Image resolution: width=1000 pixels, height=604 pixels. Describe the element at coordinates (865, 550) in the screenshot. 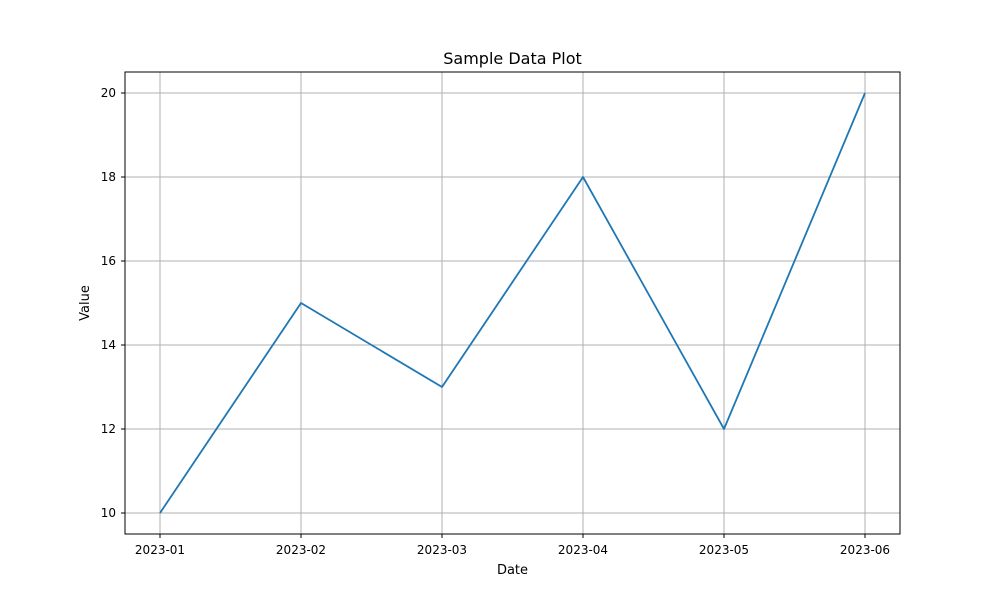

I see `x-tick-label: 2023-06` at that location.